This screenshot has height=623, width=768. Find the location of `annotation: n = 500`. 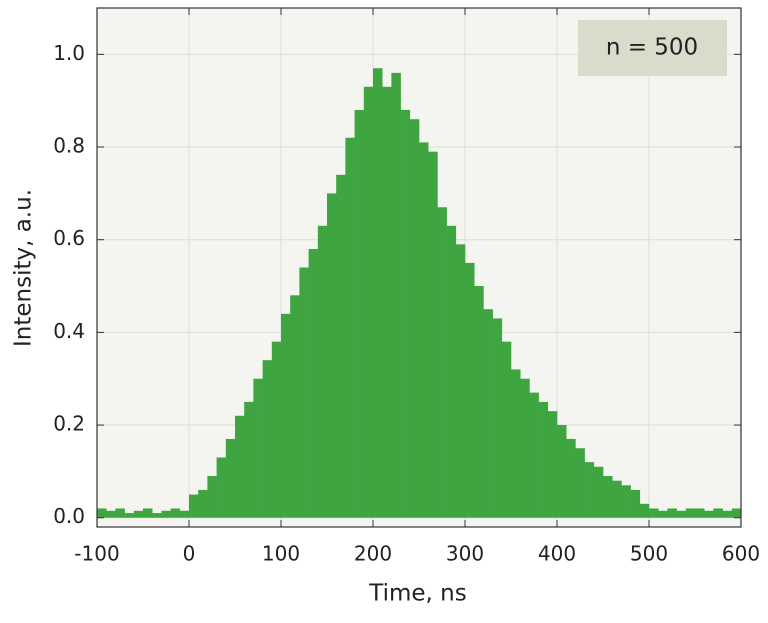

annotation: n = 500 is located at coordinates (652, 48).